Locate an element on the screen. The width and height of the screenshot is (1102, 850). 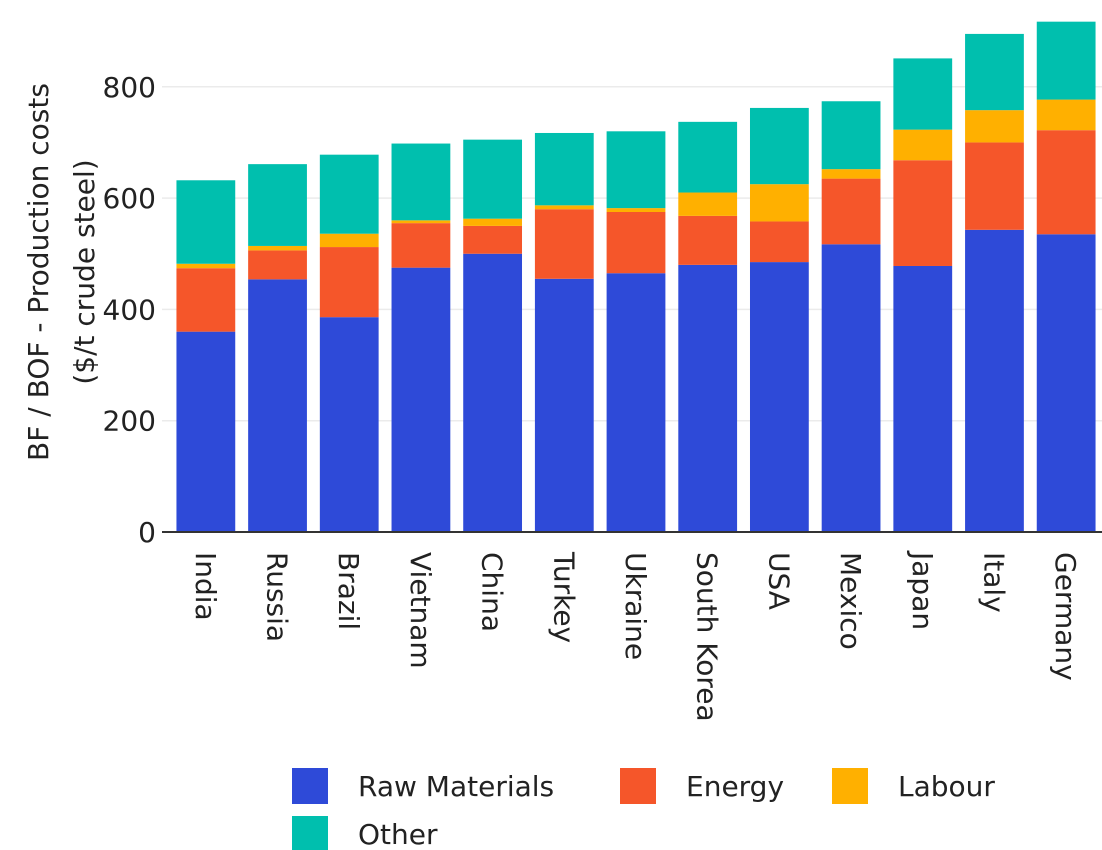
x-tick-label: China is located at coordinates (492, 592).